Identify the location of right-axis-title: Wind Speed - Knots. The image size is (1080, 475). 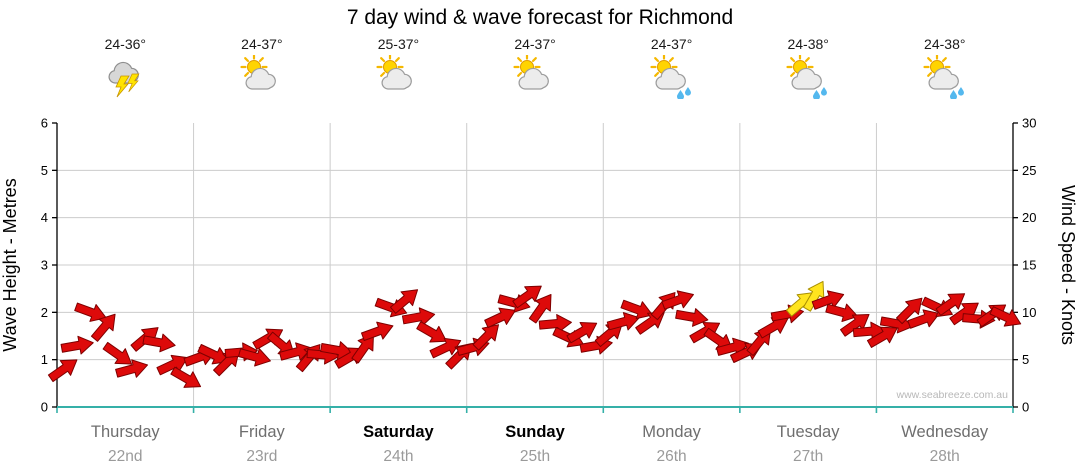
(1068, 265).